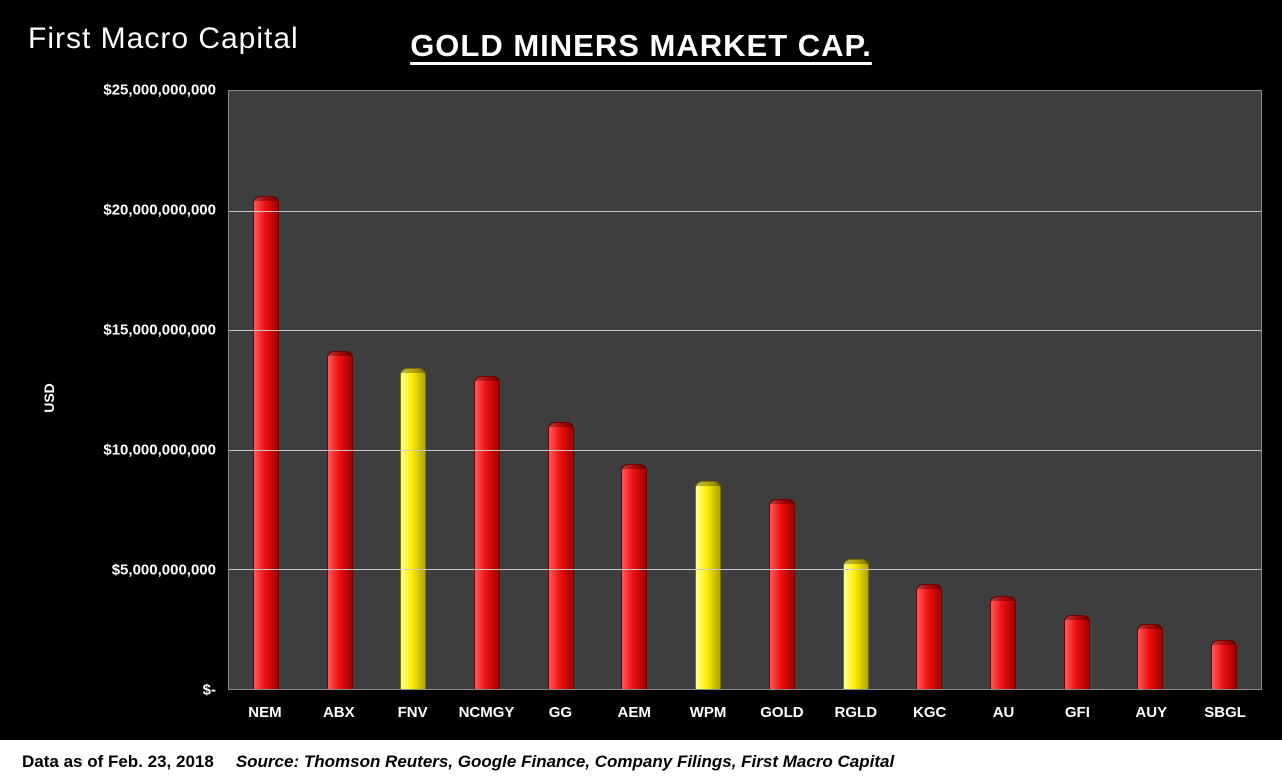 This screenshot has width=1282, height=784. Describe the element at coordinates (635, 390) in the screenshot. I see `bar-slot-aem` at that location.